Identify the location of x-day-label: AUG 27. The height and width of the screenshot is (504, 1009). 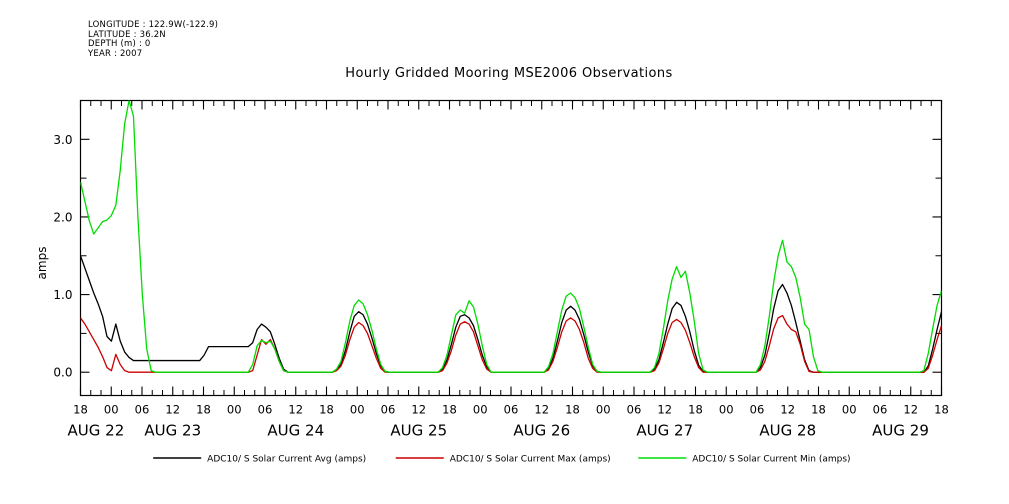
(664, 431).